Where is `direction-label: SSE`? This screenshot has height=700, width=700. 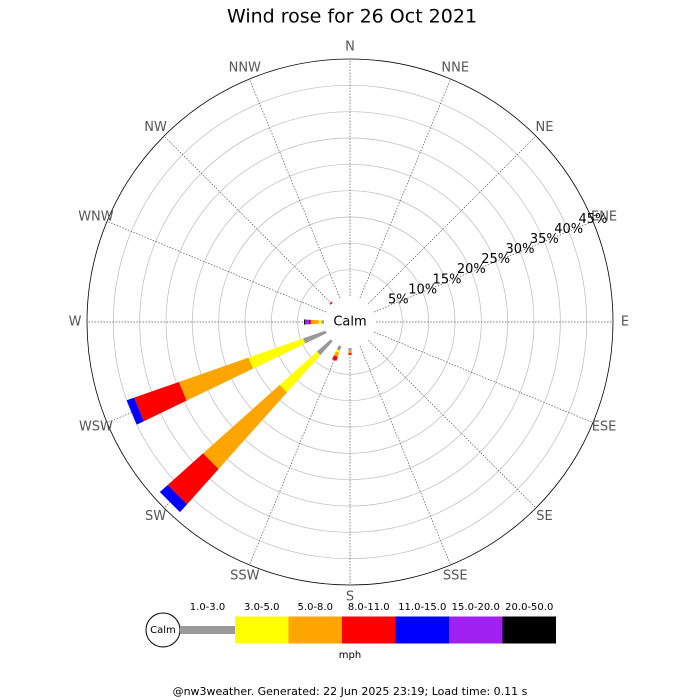 direction-label: SSE is located at coordinates (455, 576).